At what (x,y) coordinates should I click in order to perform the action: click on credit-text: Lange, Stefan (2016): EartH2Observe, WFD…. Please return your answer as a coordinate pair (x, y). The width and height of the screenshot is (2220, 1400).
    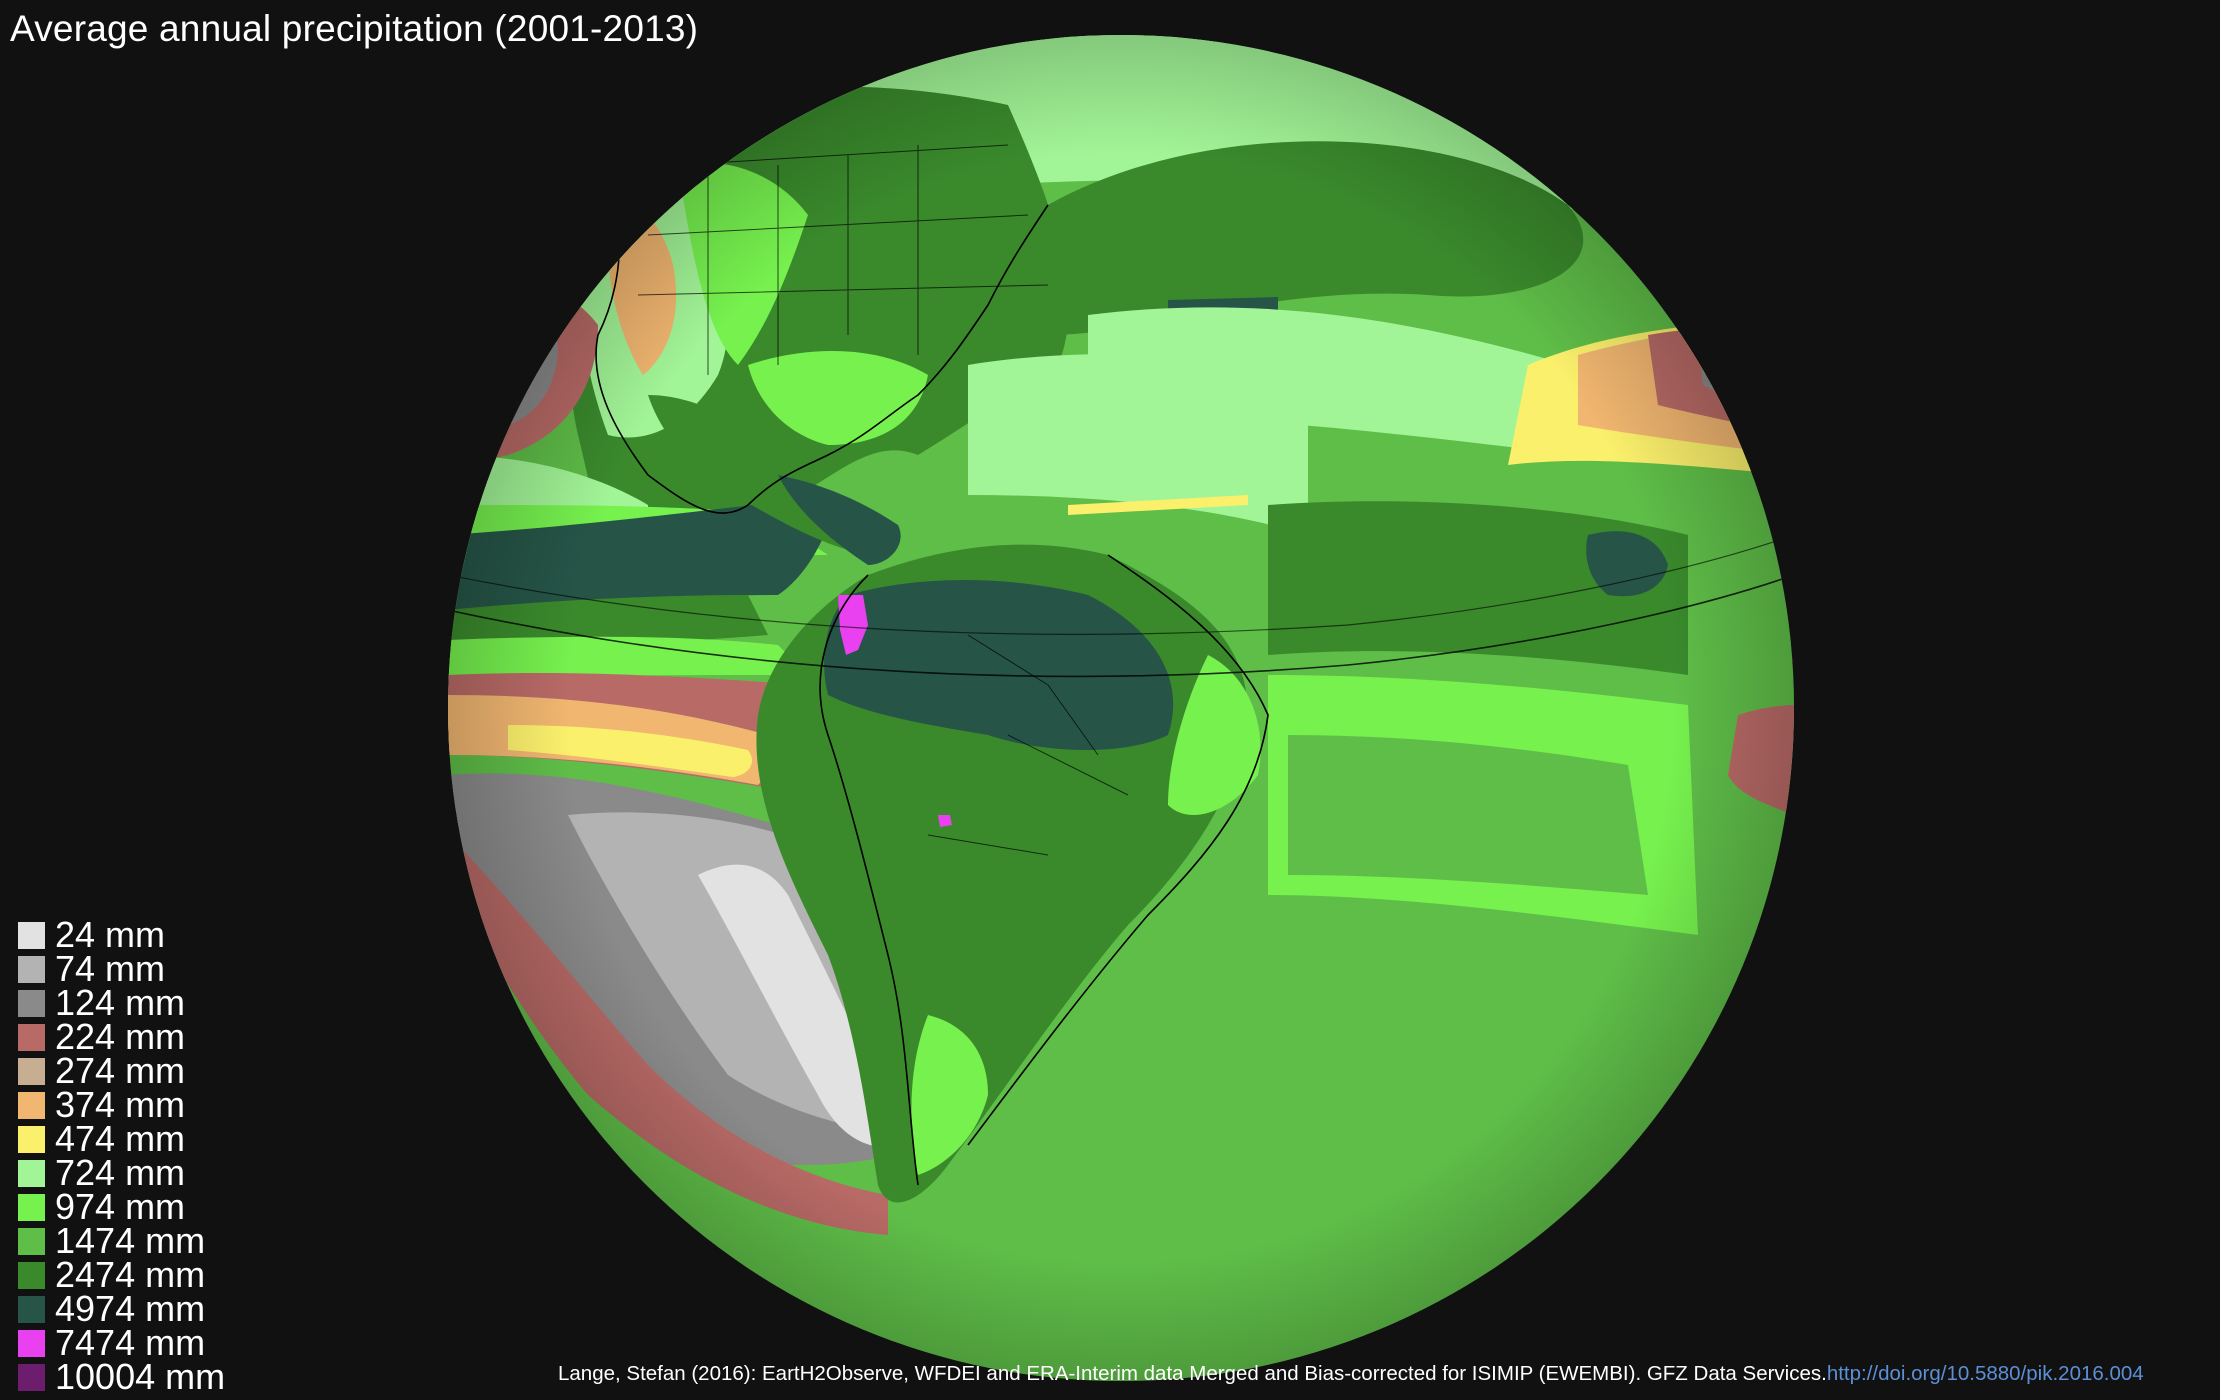
    Looking at the image, I should click on (1192, 1373).